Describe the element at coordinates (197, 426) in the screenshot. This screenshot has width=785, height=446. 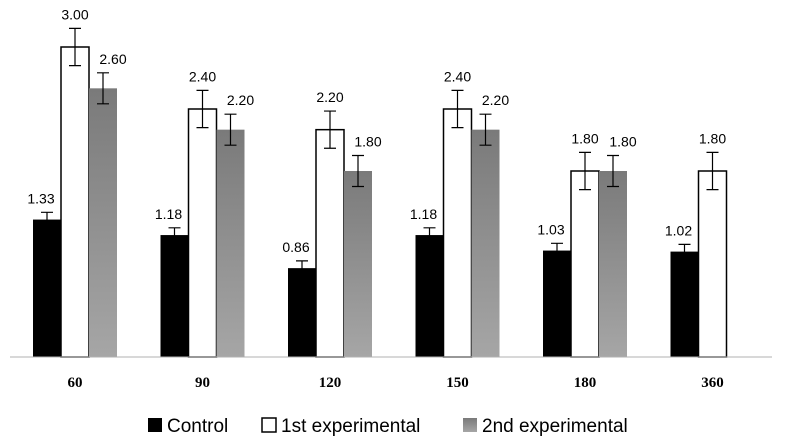
I see `legend-label: Control` at that location.